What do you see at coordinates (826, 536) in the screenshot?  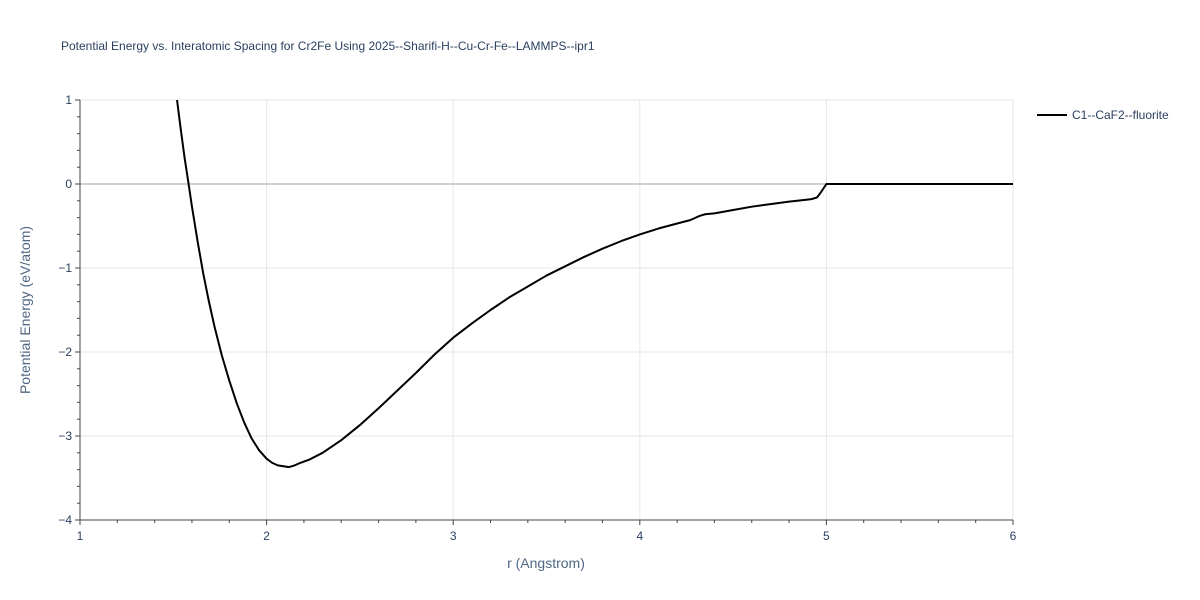 I see `x-tick-label: 5` at bounding box center [826, 536].